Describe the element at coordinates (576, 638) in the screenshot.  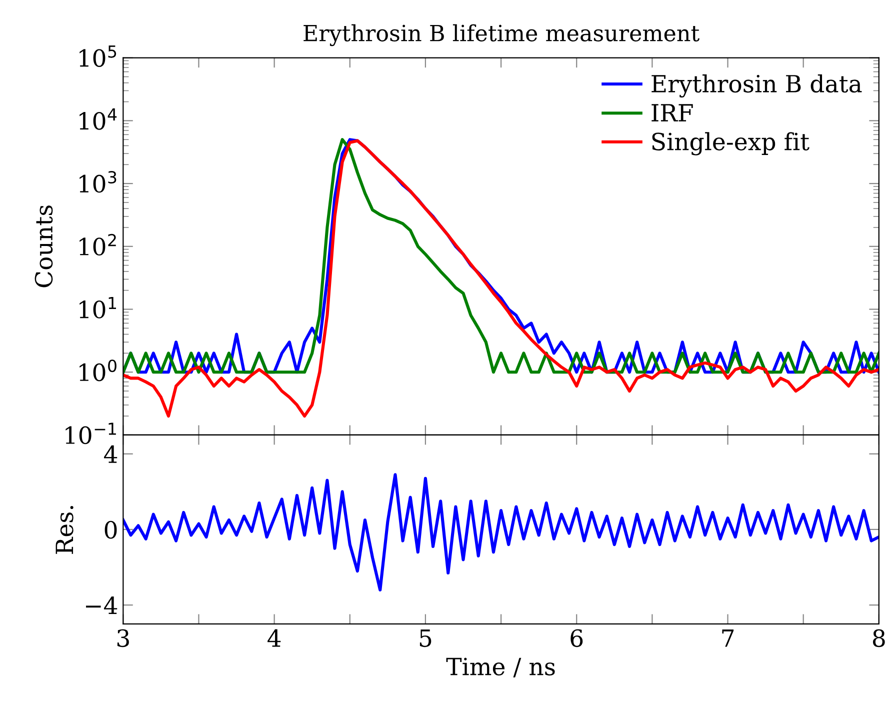
I see `x-tick-label: 6` at that location.